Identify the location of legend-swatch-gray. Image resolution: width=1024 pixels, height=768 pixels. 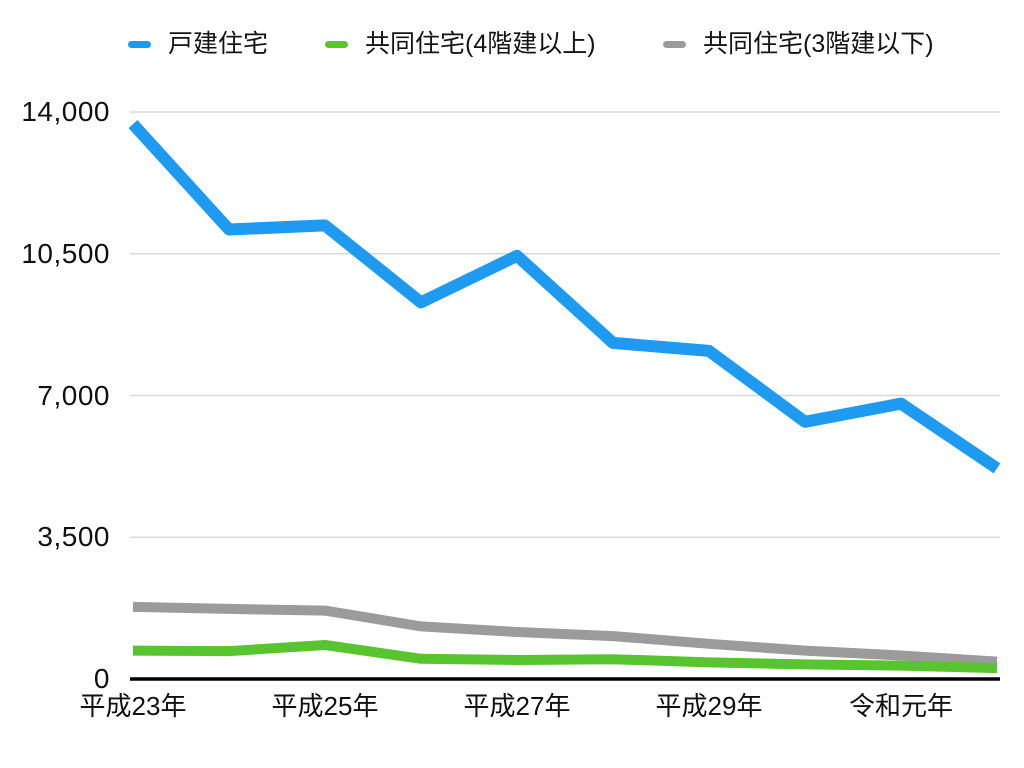
(674, 44).